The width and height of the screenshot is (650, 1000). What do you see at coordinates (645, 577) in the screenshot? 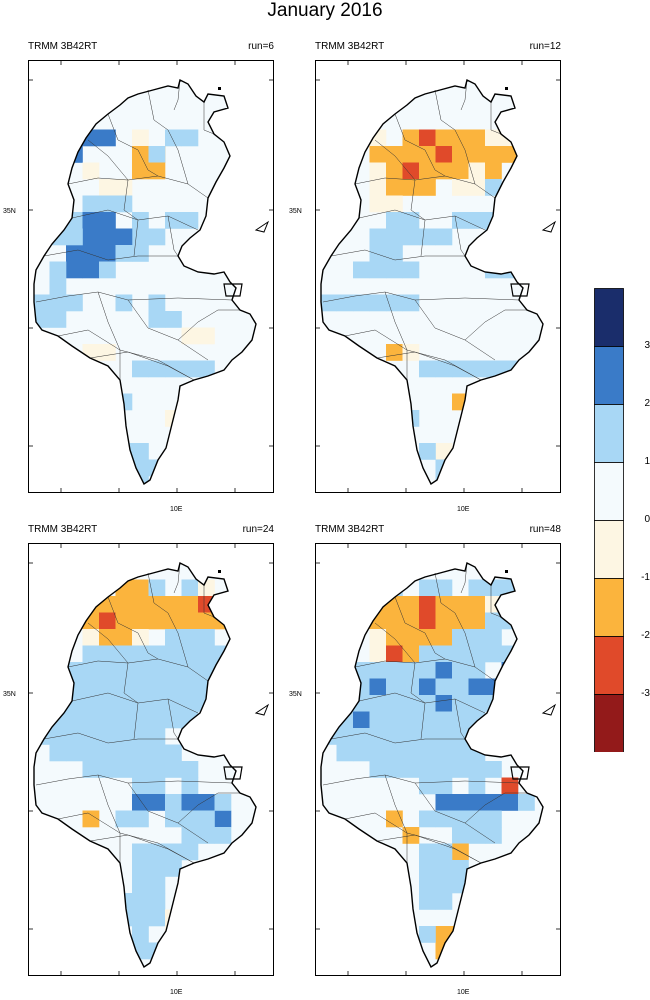
I see `colorbar-label: -1` at bounding box center [645, 577].